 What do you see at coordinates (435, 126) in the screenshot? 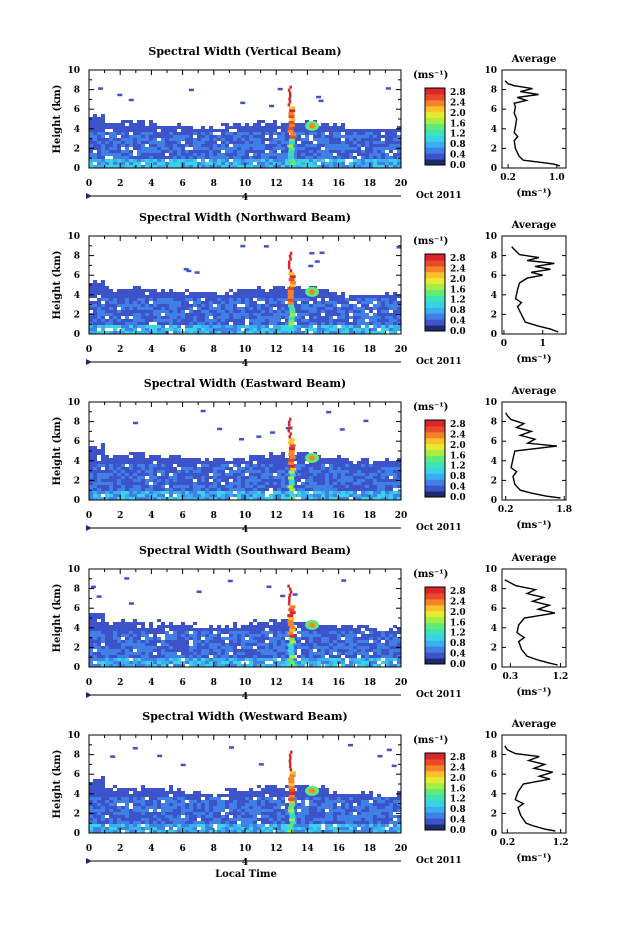
I see `colorbar-frame` at bounding box center [435, 126].